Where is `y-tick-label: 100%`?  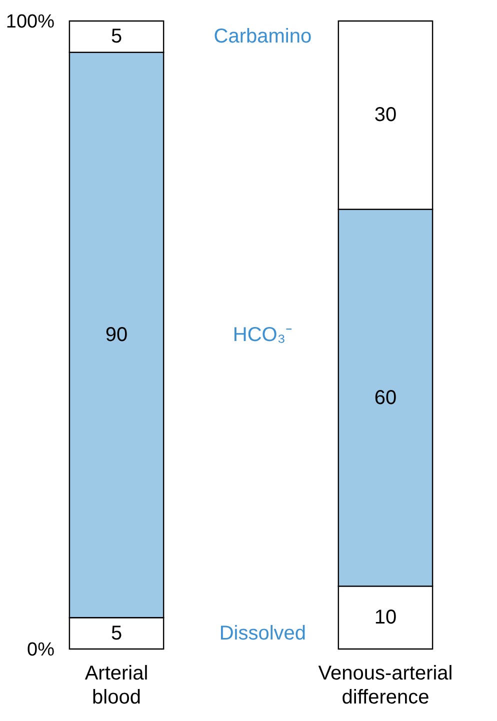
y-tick-label: 100% is located at coordinates (30, 22).